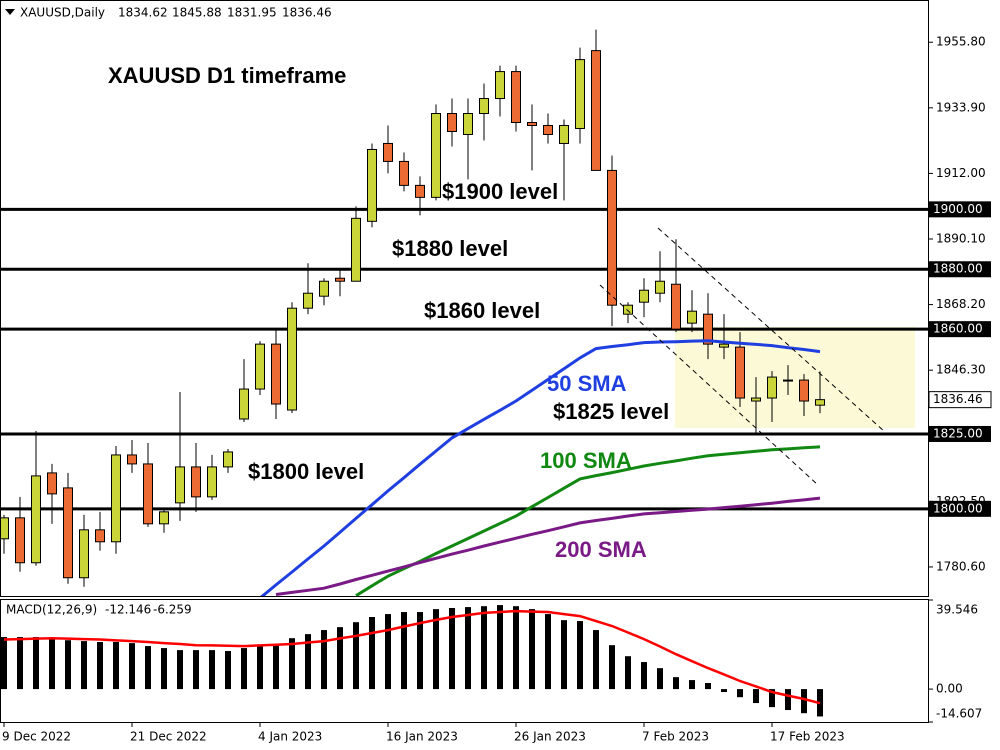 The image size is (1000, 750). Describe the element at coordinates (601, 549) in the screenshot. I see `sma-label: 200 SMA` at that location.